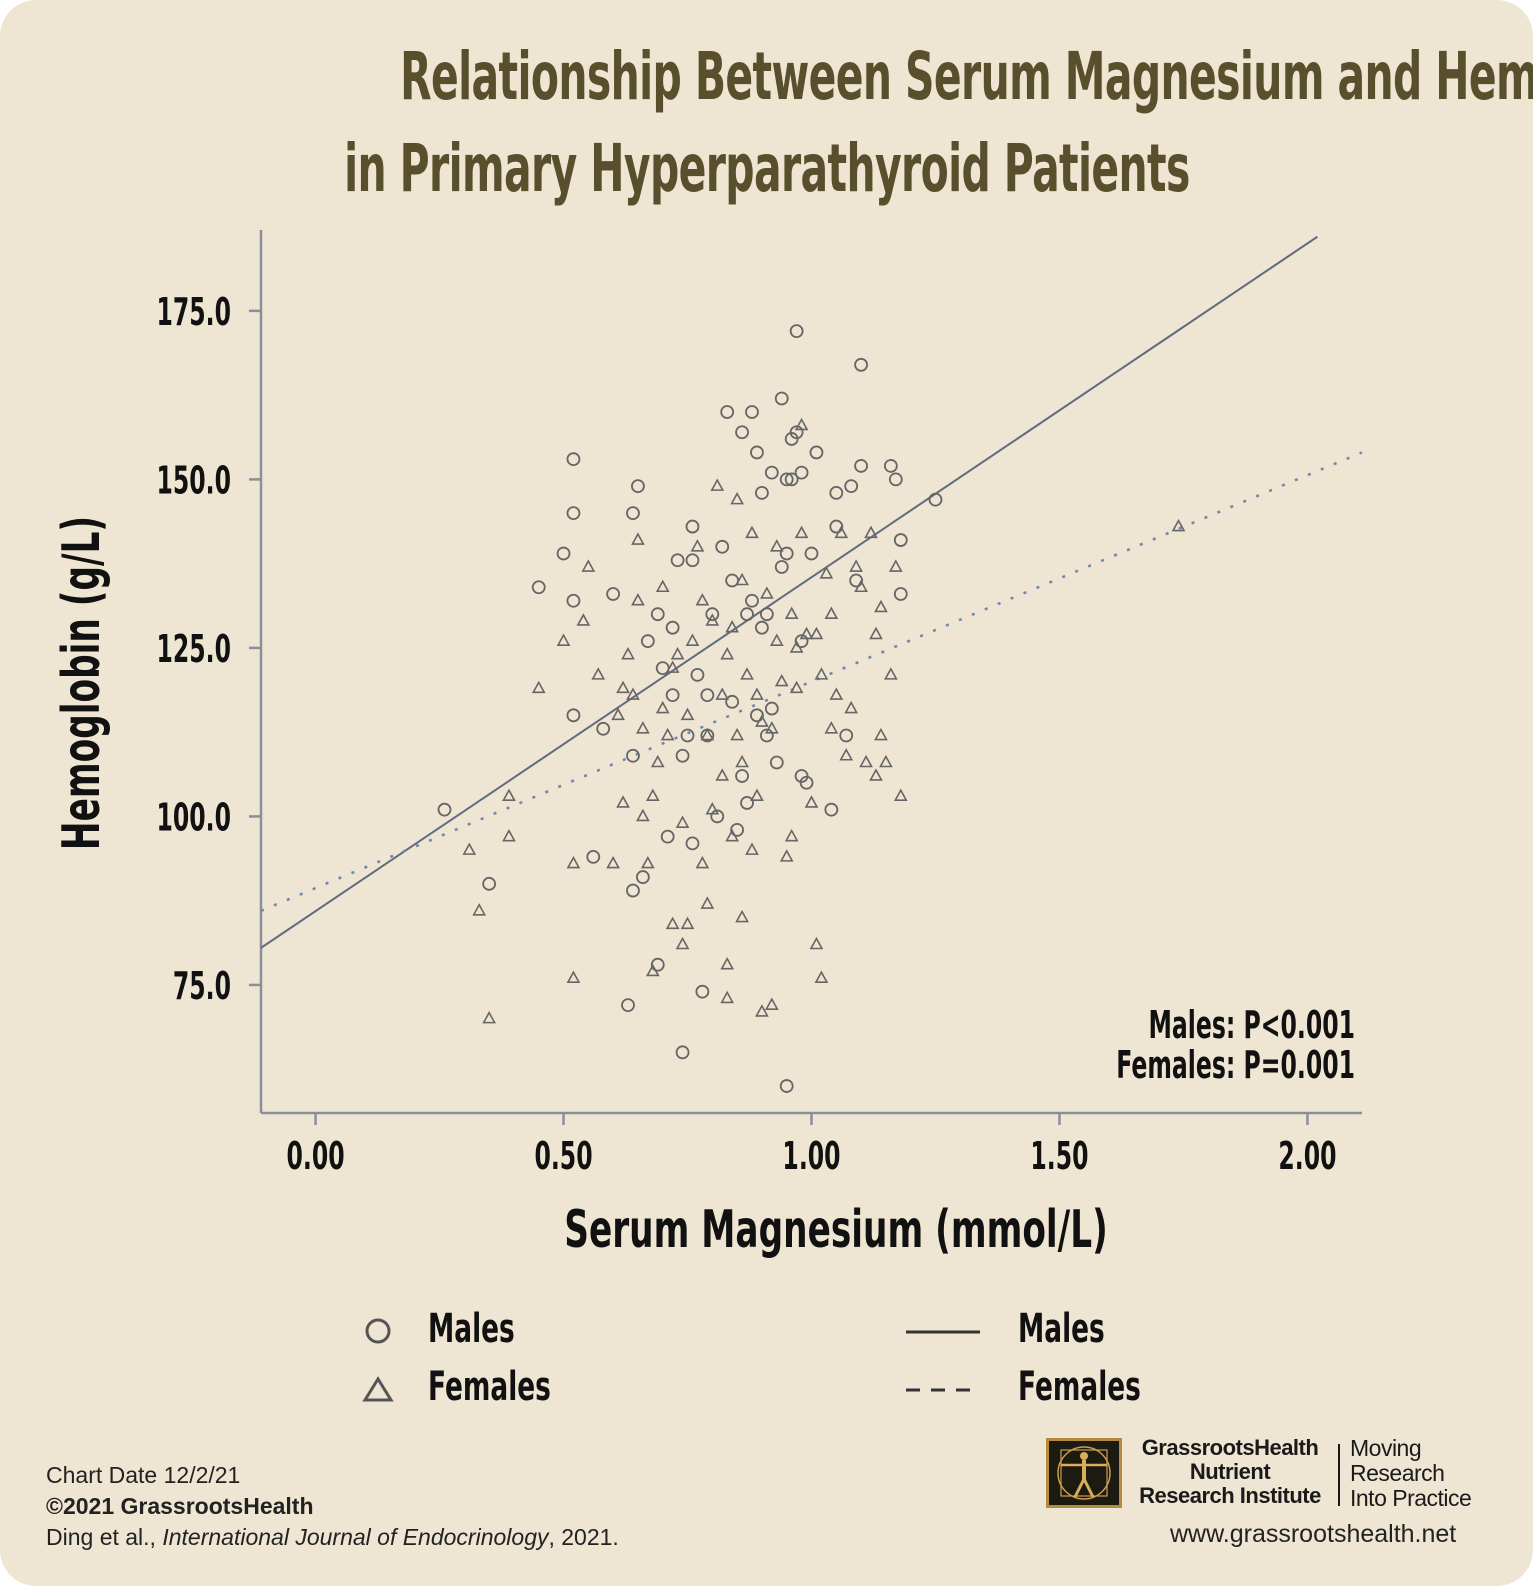 The height and width of the screenshot is (1586, 1533). I want to click on p-value-annotation: Females: P=0.001, so click(1235, 1065).